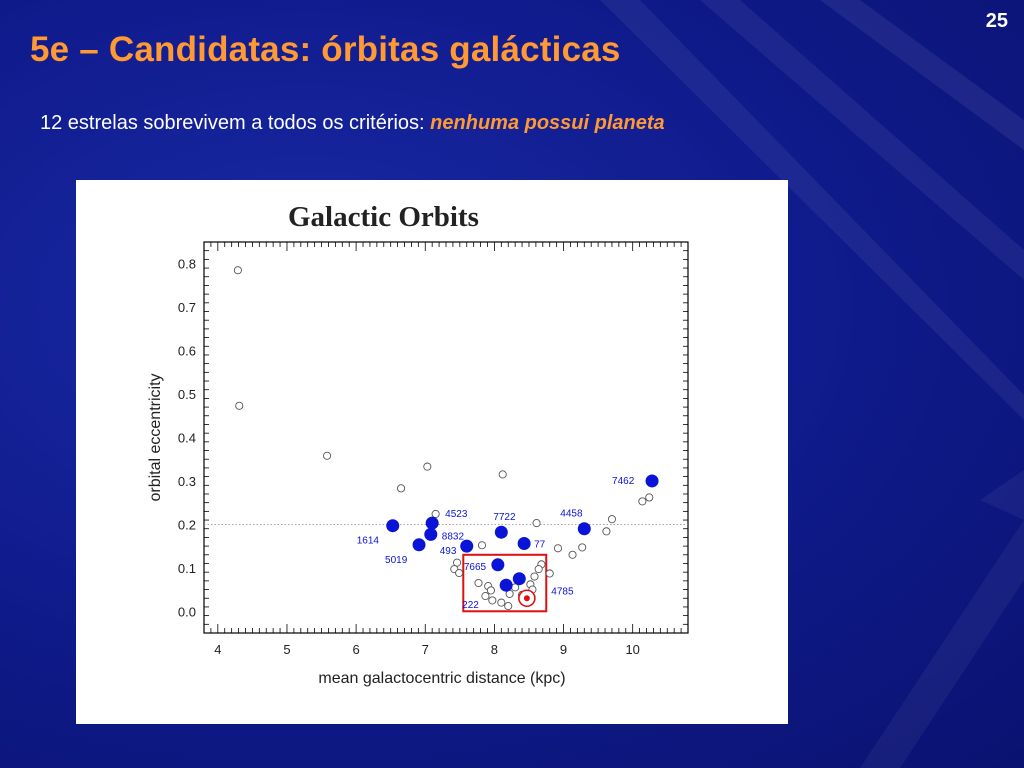  I want to click on highlight-box, so click(505, 583).